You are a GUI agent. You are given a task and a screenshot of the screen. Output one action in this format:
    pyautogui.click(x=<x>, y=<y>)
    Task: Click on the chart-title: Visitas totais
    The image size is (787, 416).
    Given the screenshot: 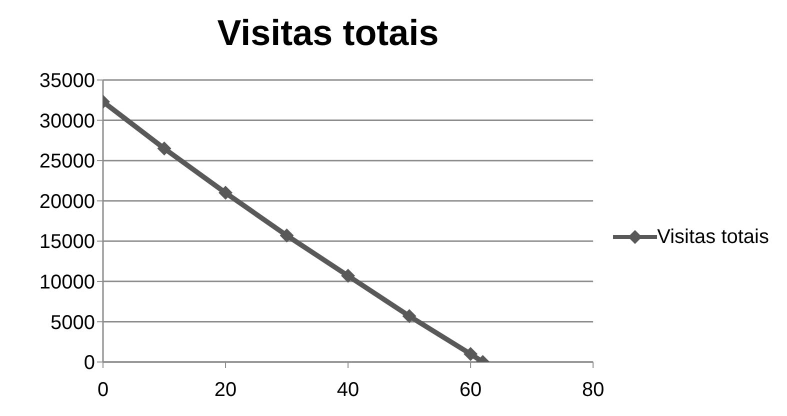 What is the action you would take?
    pyautogui.click(x=328, y=33)
    